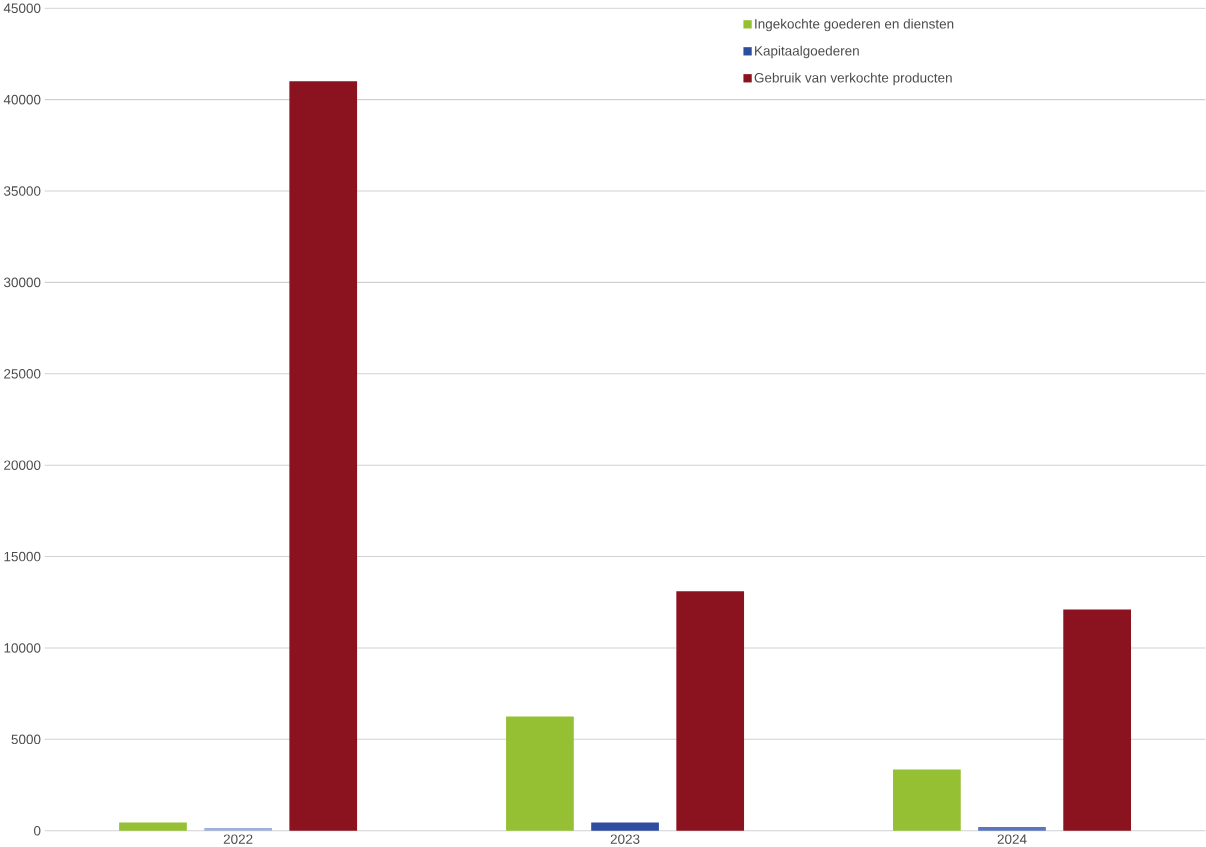 Image resolution: width=1206 pixels, height=847 pixels. What do you see at coordinates (22, 191) in the screenshot?
I see `y-tick-label: 35000` at bounding box center [22, 191].